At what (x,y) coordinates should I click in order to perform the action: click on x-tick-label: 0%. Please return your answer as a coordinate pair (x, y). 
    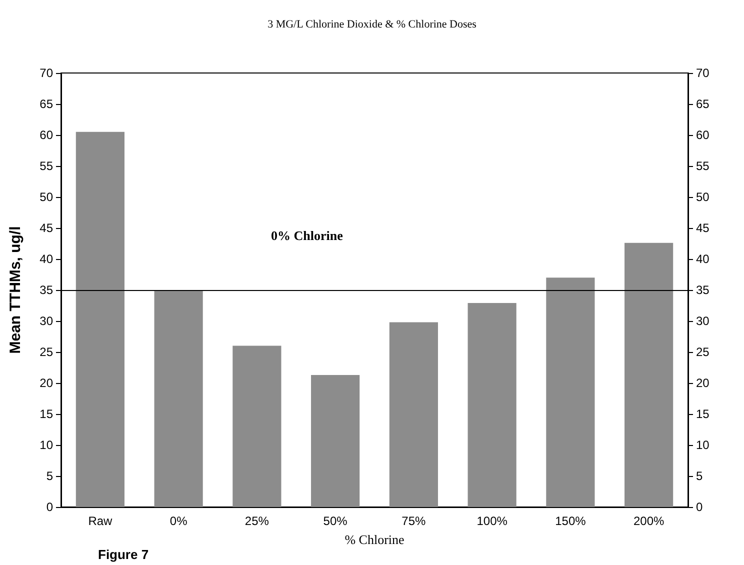
    Looking at the image, I should click on (179, 521).